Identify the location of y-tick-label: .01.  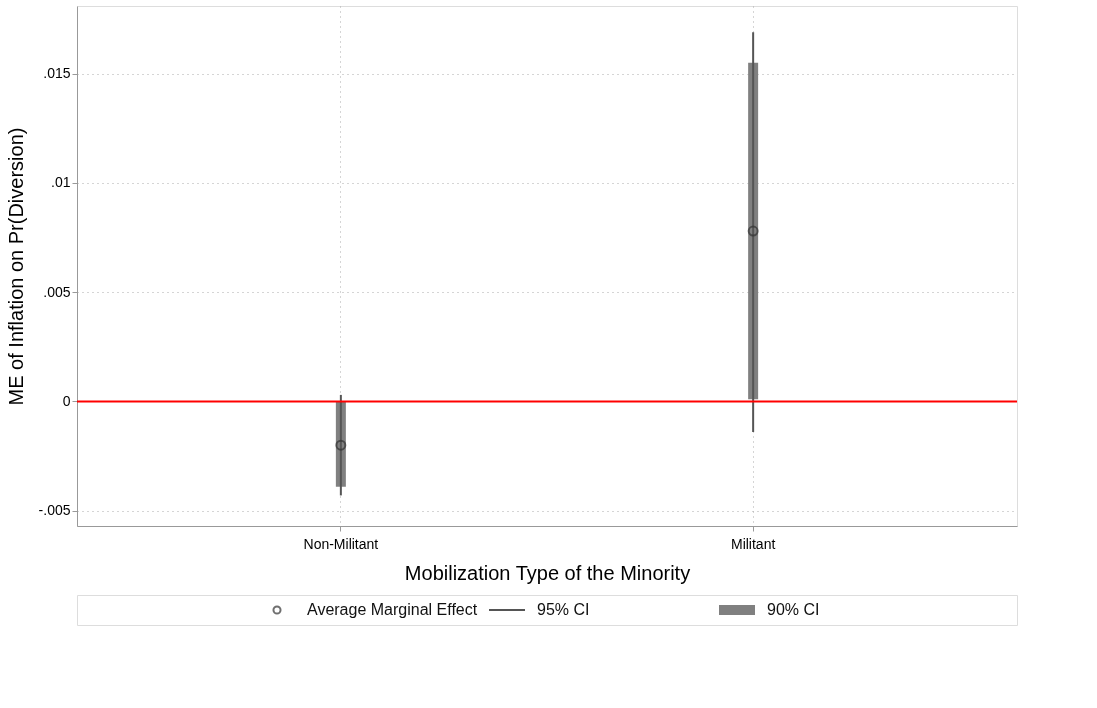
(61, 182).